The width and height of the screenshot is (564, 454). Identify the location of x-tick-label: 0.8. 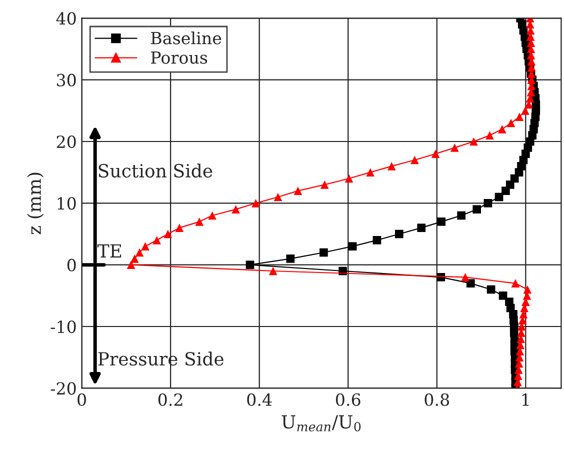
(437, 399).